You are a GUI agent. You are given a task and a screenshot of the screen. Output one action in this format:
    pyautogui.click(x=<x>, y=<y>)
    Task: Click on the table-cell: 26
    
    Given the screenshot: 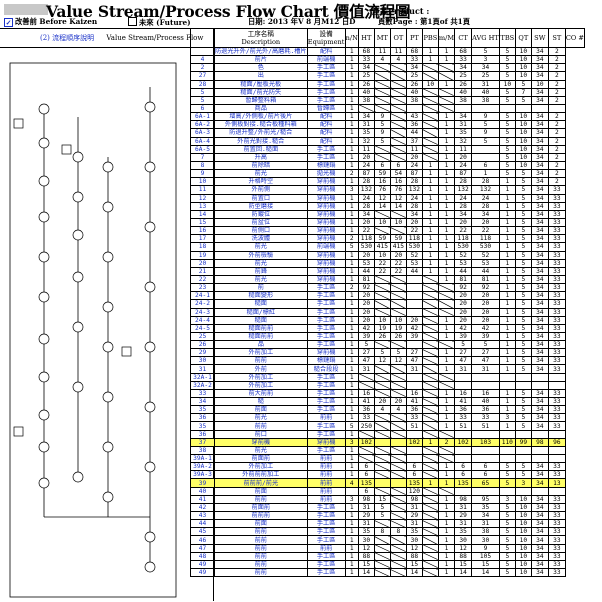 What is the action you would take?
    pyautogui.click(x=414, y=84)
    